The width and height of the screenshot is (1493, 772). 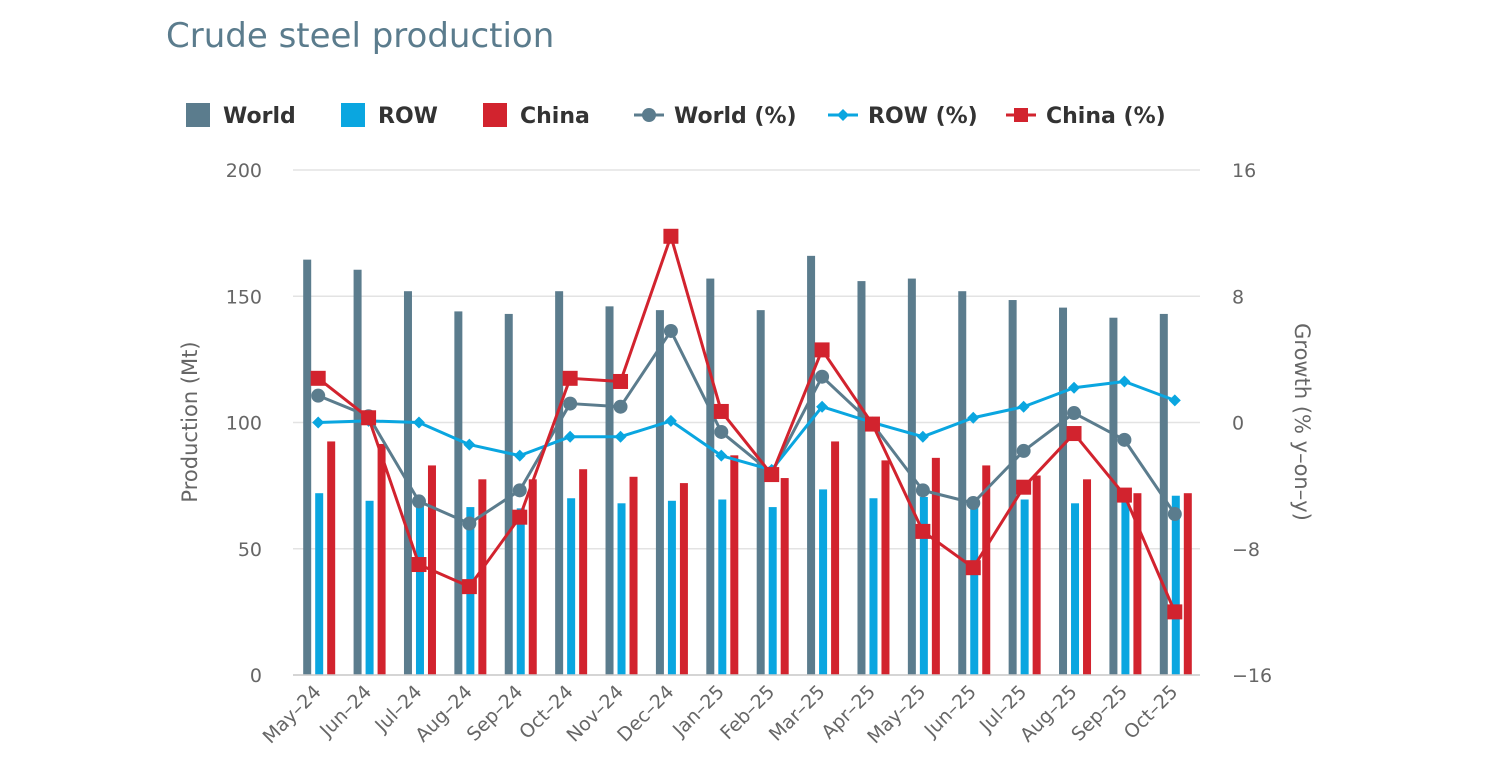 I want to click on legend-label: World (%), so click(x=735, y=116).